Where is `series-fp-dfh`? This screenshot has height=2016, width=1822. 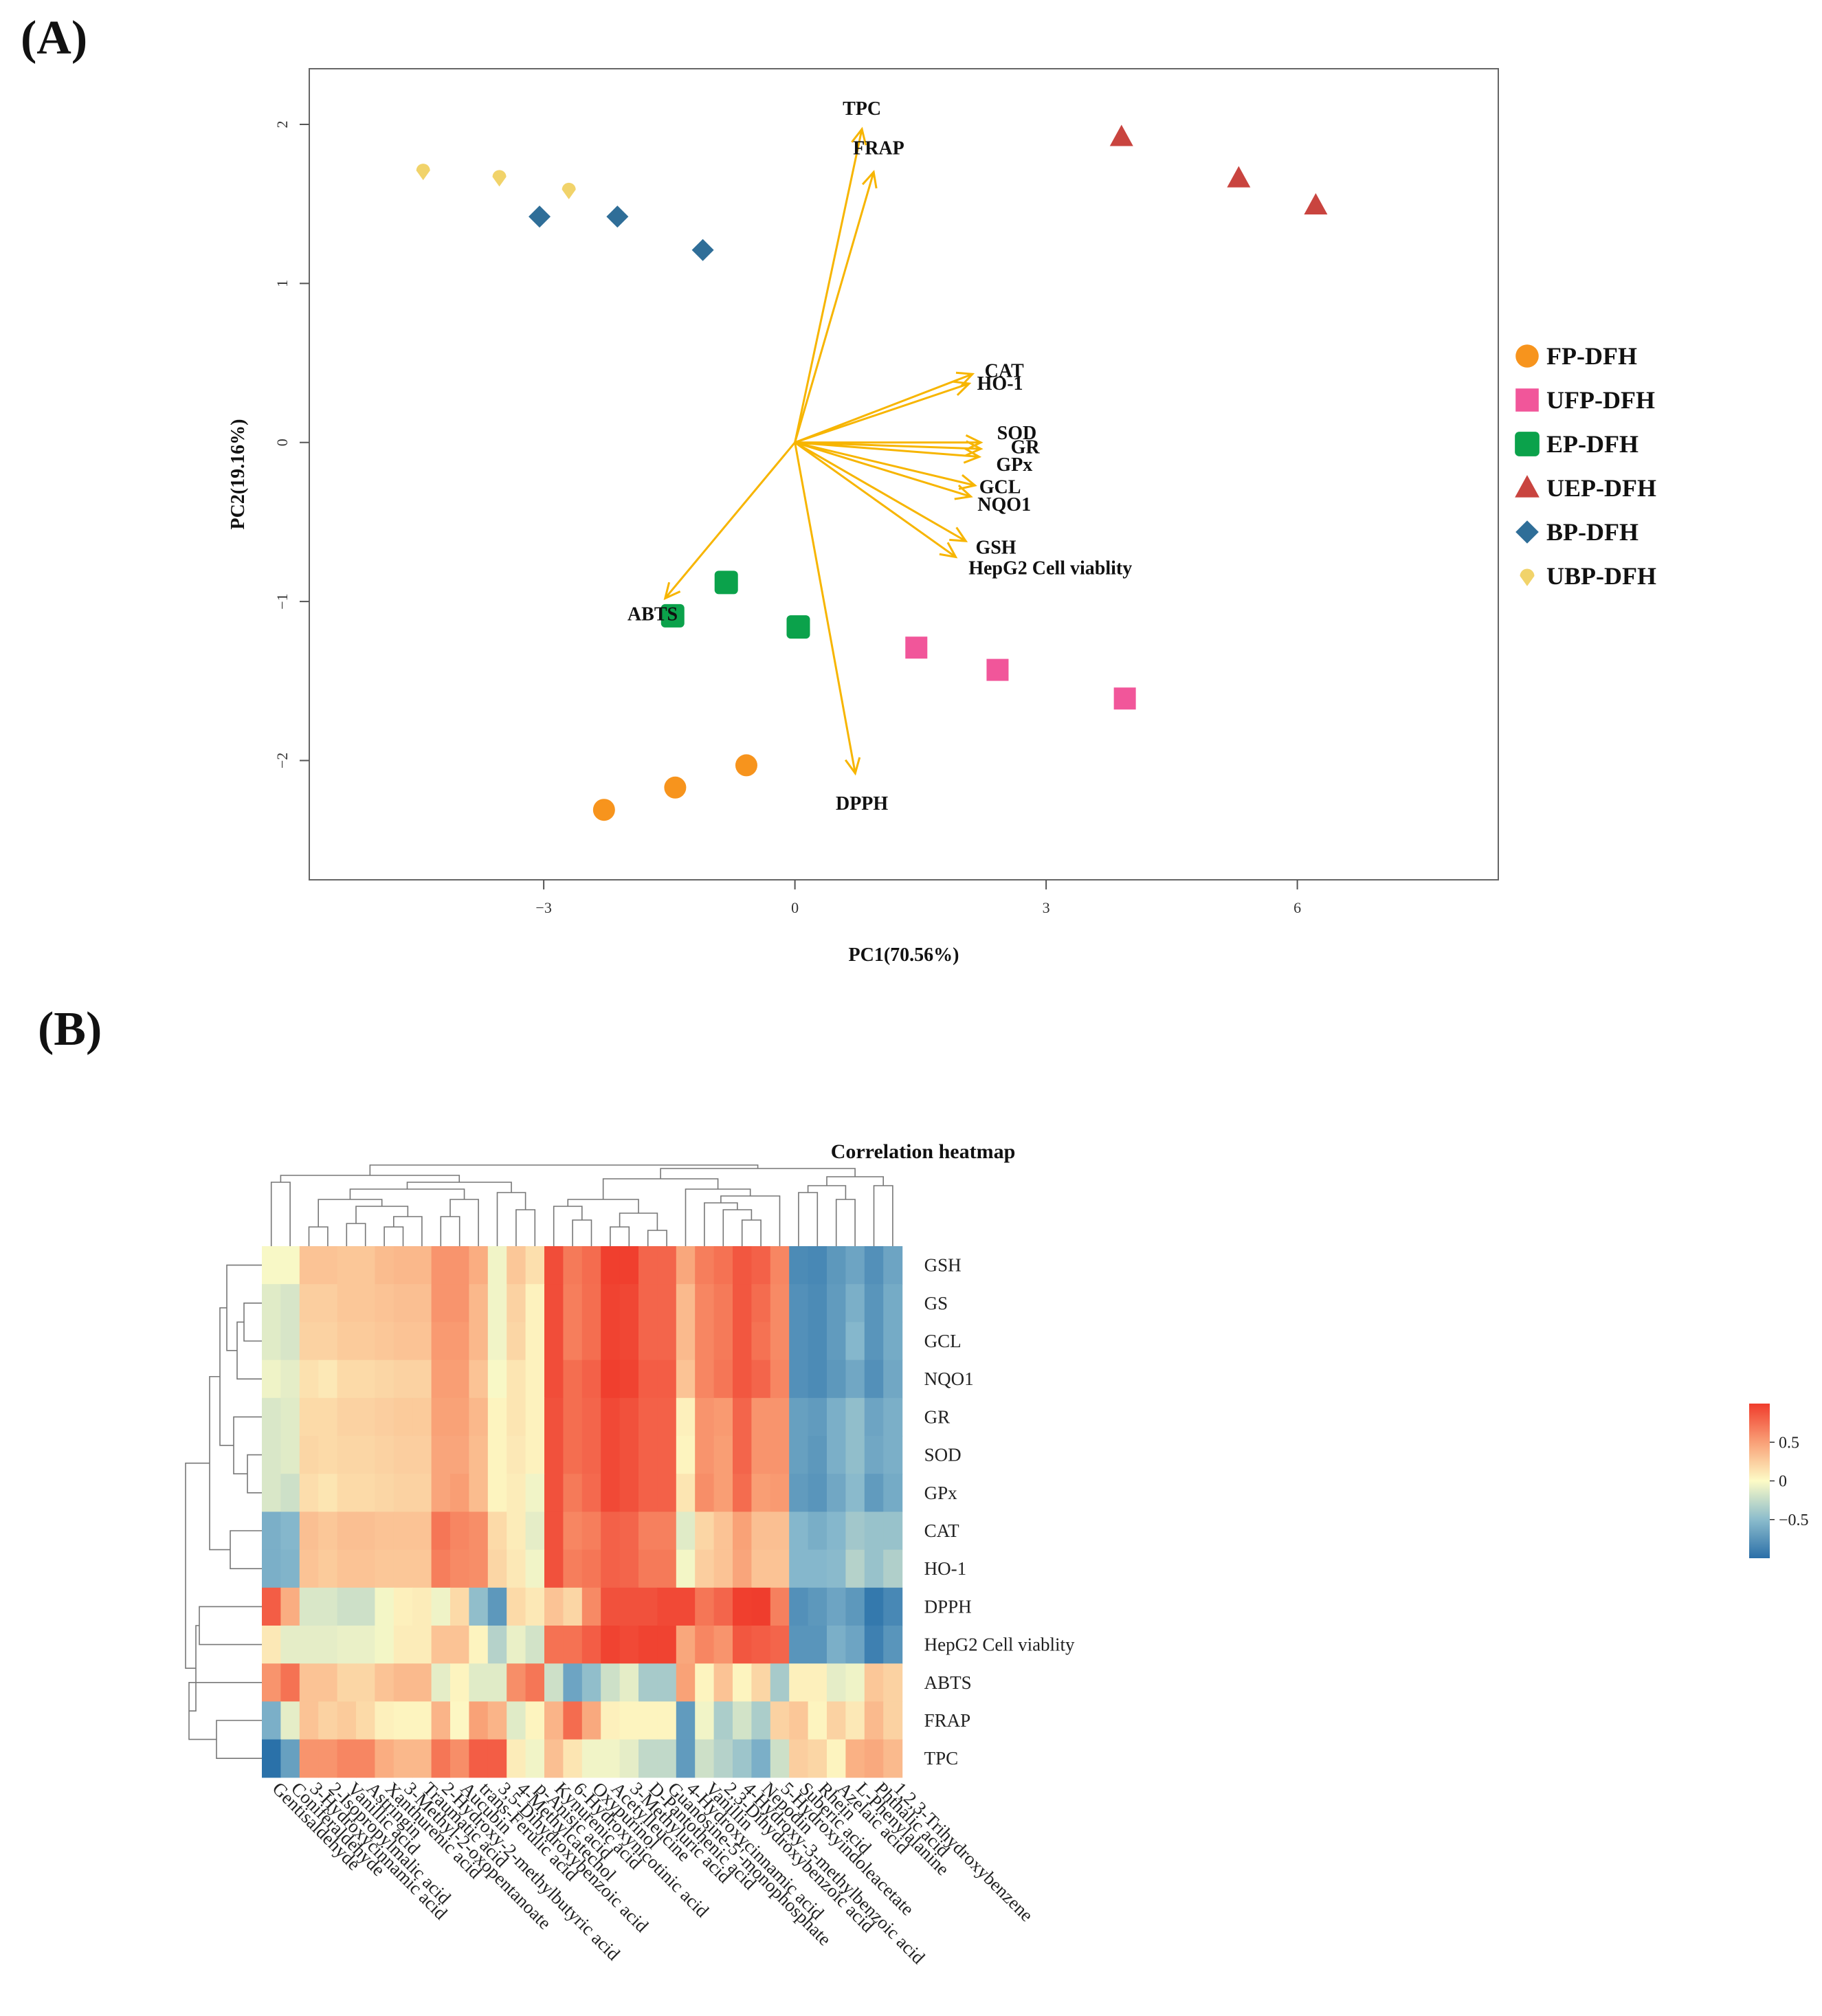
series-fp-dfh is located at coordinates (674, 787).